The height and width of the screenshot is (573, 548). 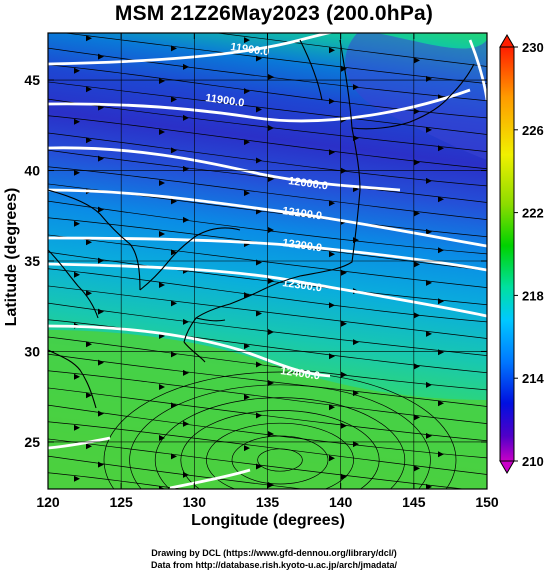 What do you see at coordinates (274, 13) in the screenshot?
I see `map-title: MSM 21Z26May2023 (200.0hPa)` at bounding box center [274, 13].